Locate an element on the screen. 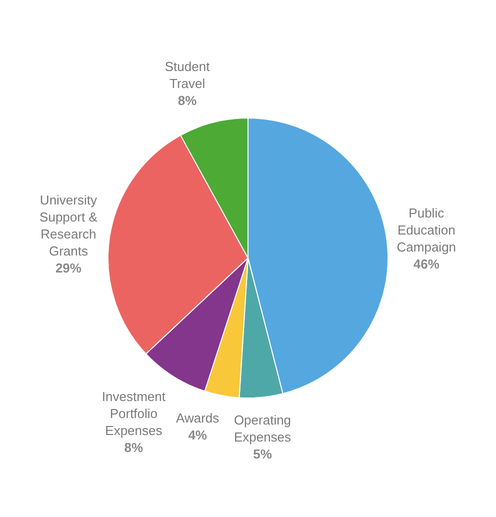 The image size is (496, 517). data-label: 5% is located at coordinates (262, 454).